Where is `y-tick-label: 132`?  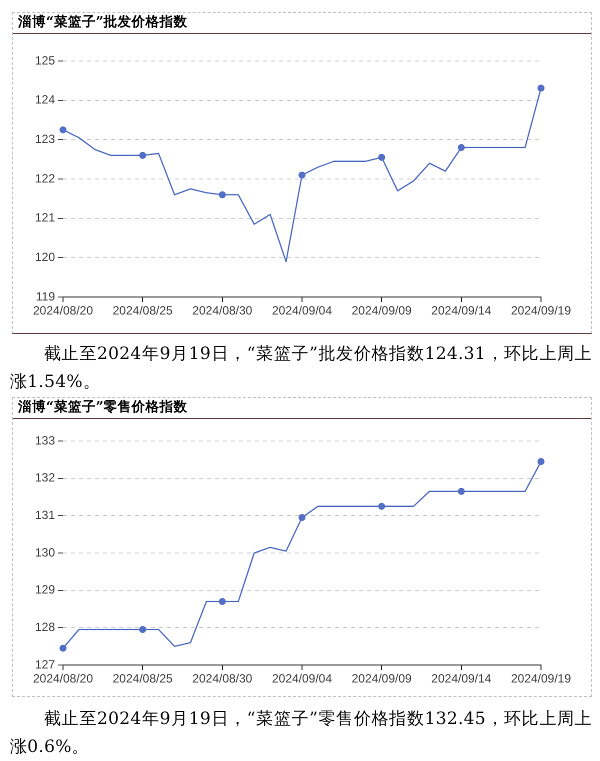 y-tick-label: 132 is located at coordinates (45, 477).